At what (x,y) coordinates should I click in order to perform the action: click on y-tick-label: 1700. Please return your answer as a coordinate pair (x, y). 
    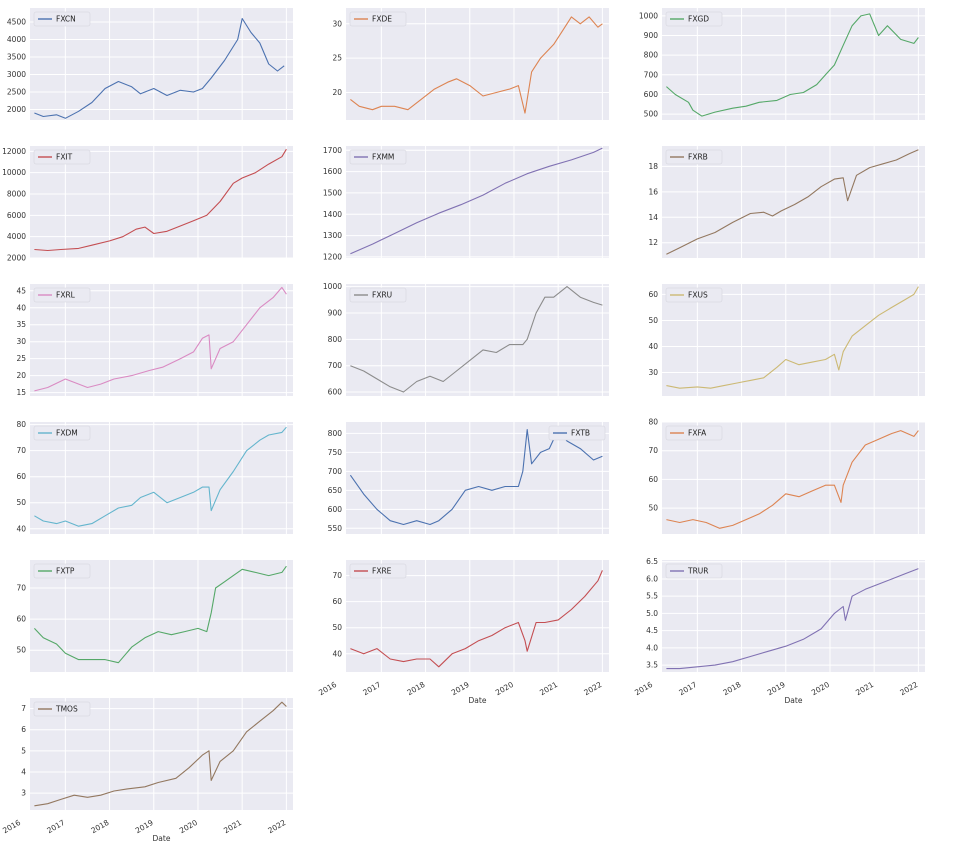
    Looking at the image, I should click on (332, 150).